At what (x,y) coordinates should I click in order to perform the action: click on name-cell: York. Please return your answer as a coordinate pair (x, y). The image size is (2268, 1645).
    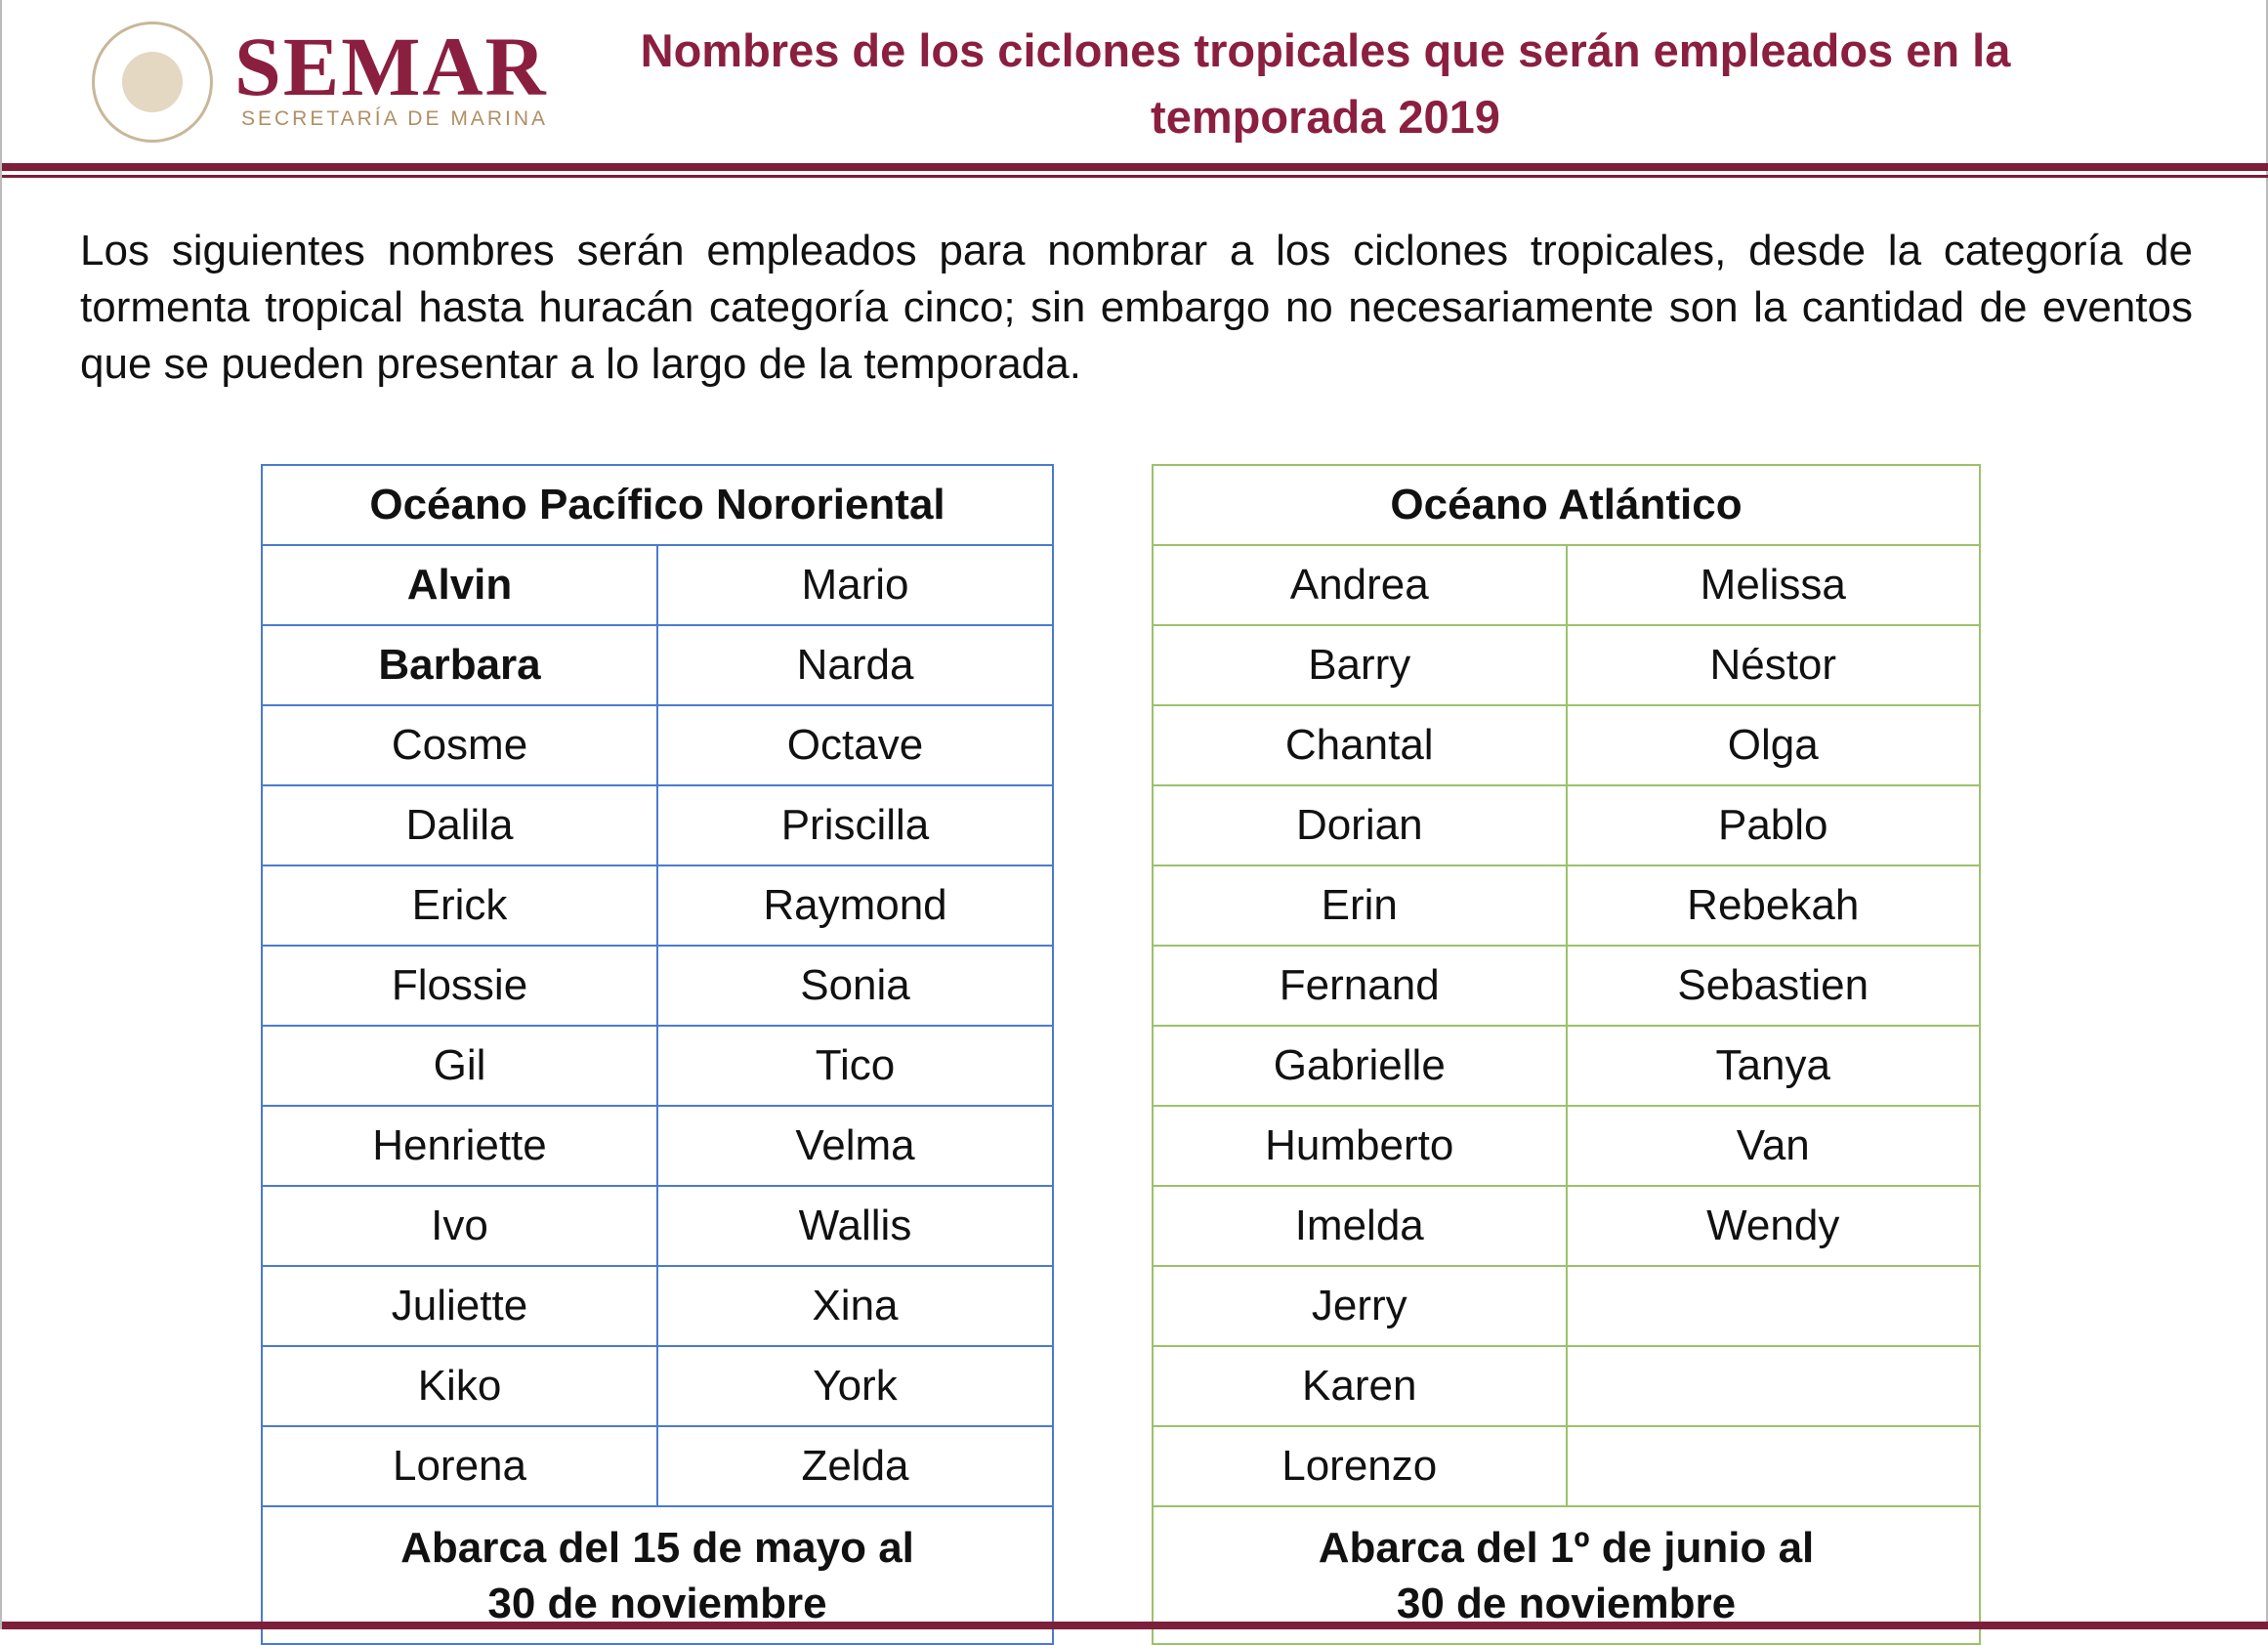
    Looking at the image, I should click on (855, 1386).